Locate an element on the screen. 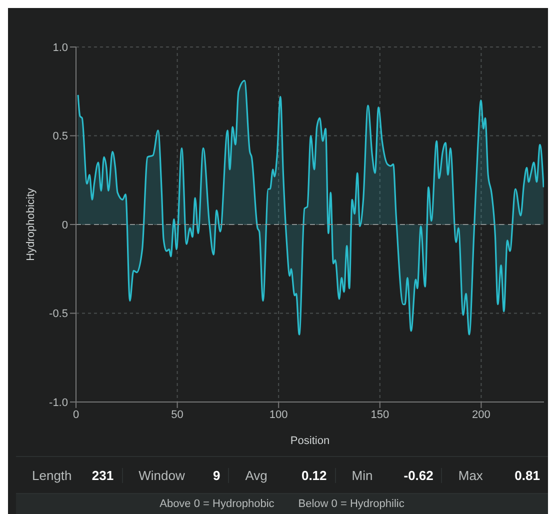 This screenshot has height=514, width=556. text: 0.12 is located at coordinates (314, 475).